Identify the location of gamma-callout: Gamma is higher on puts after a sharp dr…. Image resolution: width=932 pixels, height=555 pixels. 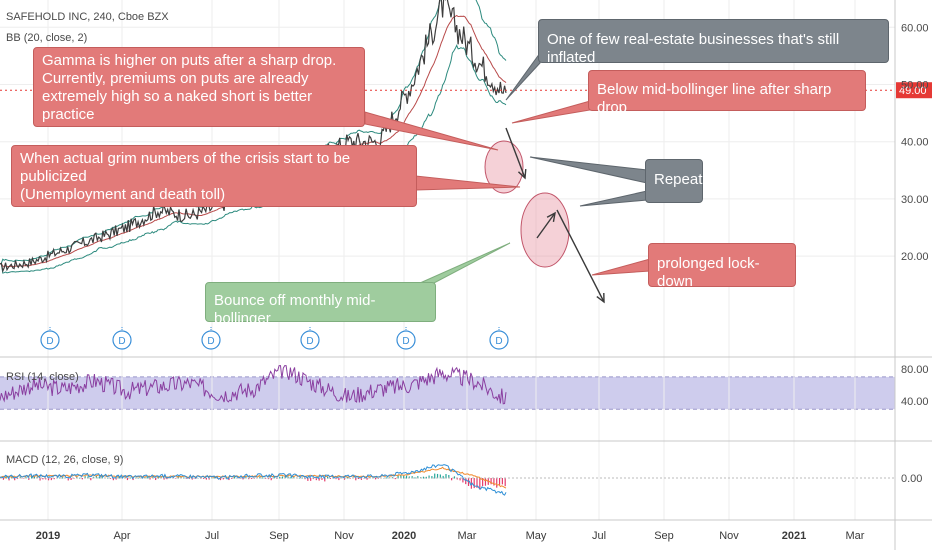
(199, 87).